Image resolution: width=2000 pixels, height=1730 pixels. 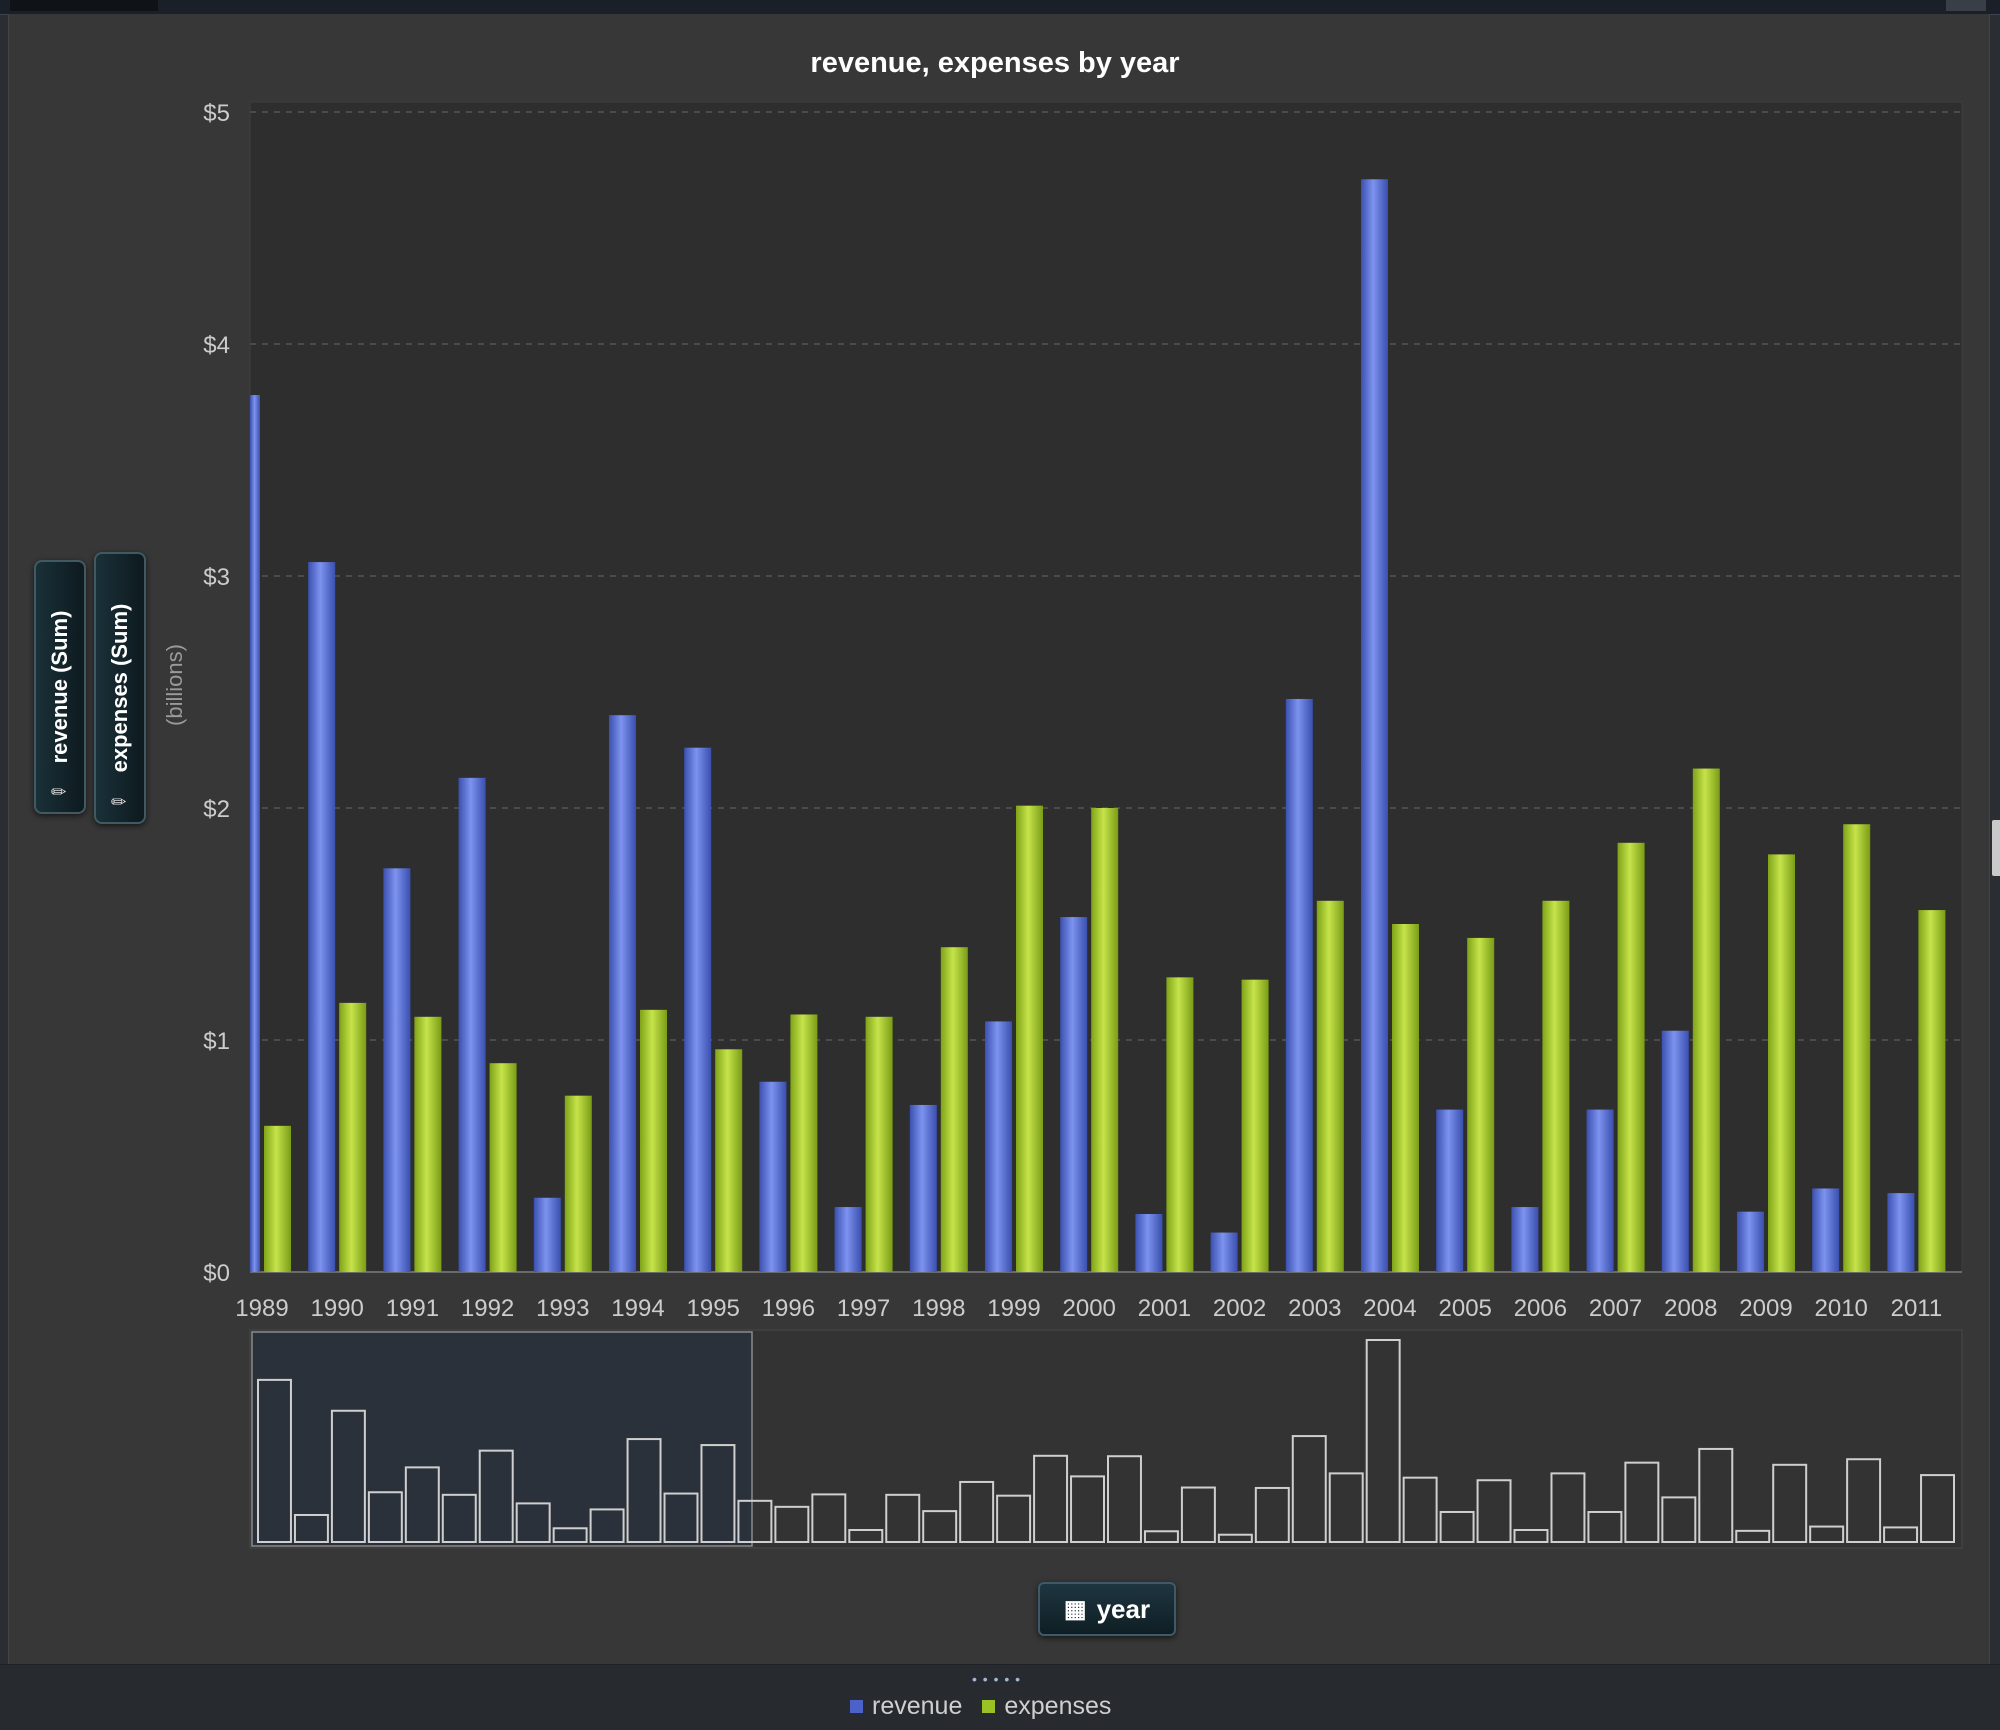 What do you see at coordinates (60, 687) in the screenshot?
I see `measure-pill-revenue: revenue (Sum) ✎` at bounding box center [60, 687].